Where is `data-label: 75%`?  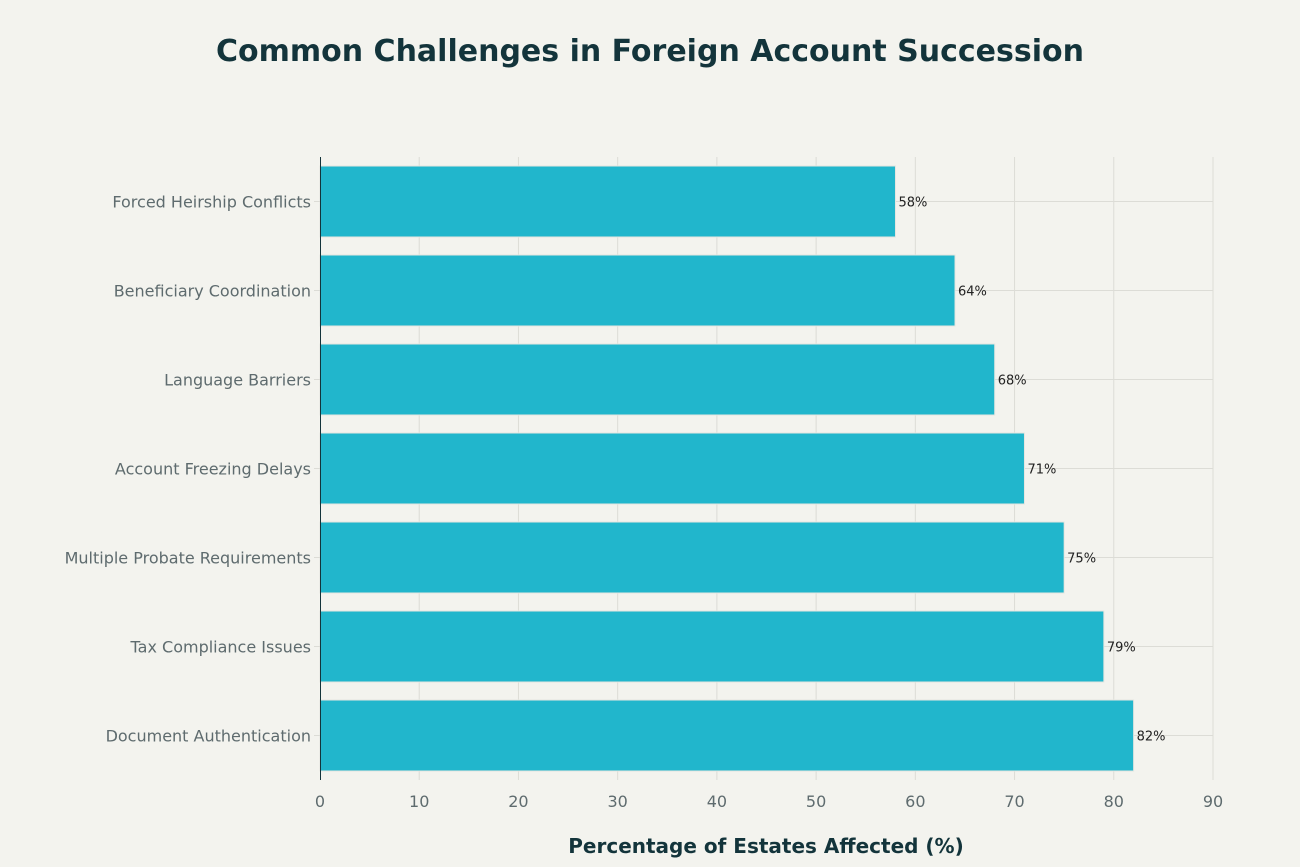
data-label: 75% is located at coordinates (1081, 559).